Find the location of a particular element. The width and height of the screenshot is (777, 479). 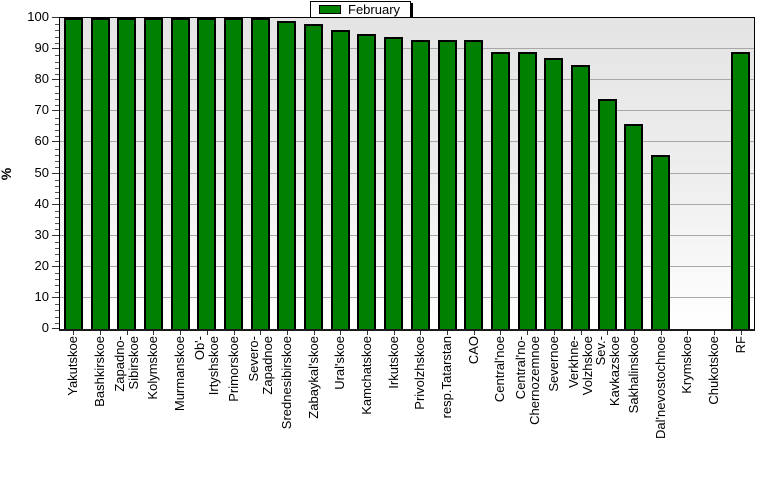

legend-color-swatch is located at coordinates (330, 9).